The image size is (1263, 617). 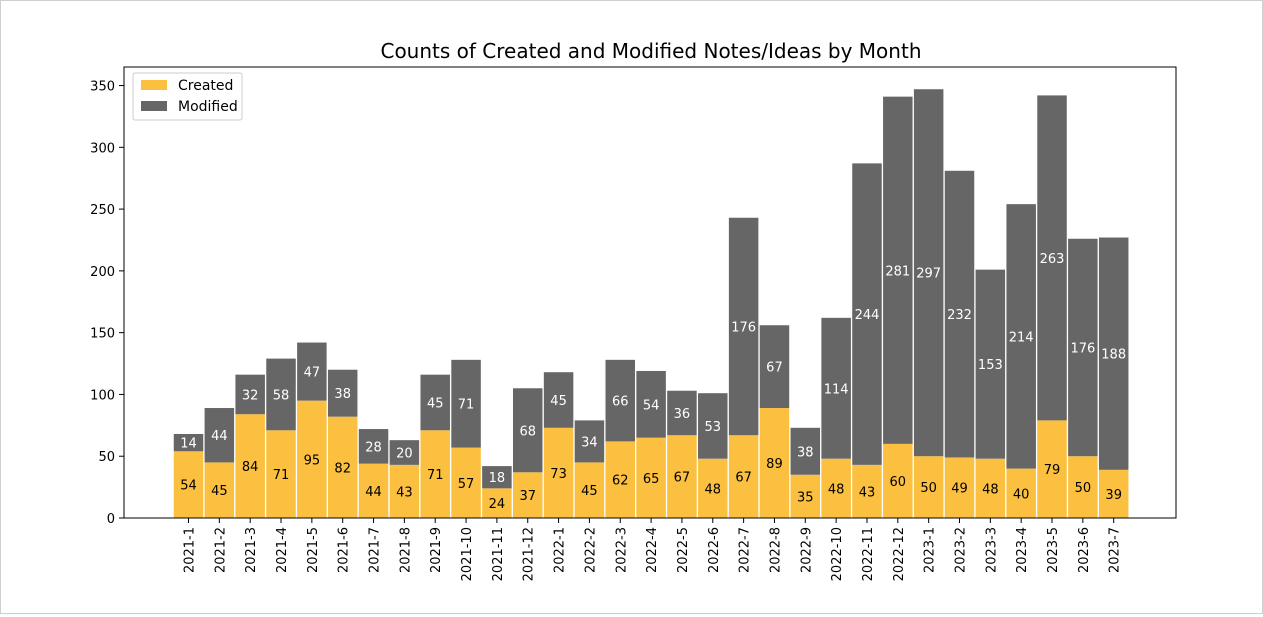 I want to click on data-label-modified-2023-3: 153, so click(x=990, y=365).